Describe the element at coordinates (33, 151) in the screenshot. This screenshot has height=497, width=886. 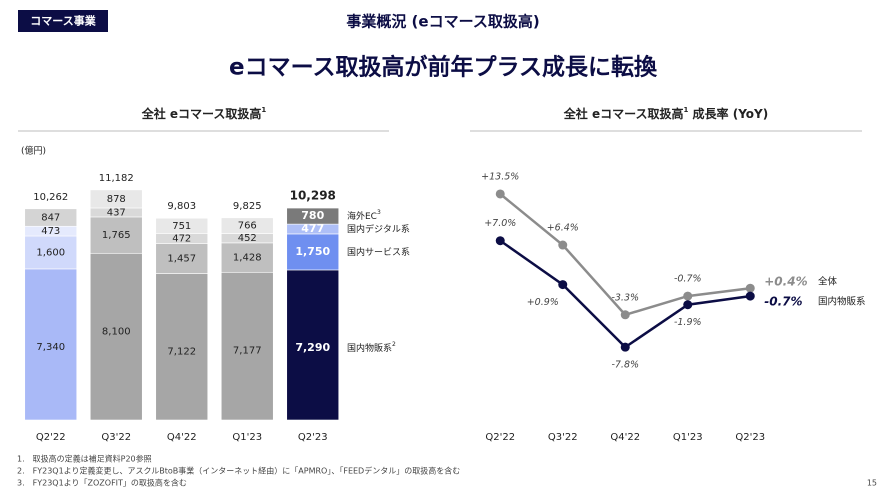
I see `unit-label: (億円)` at that location.